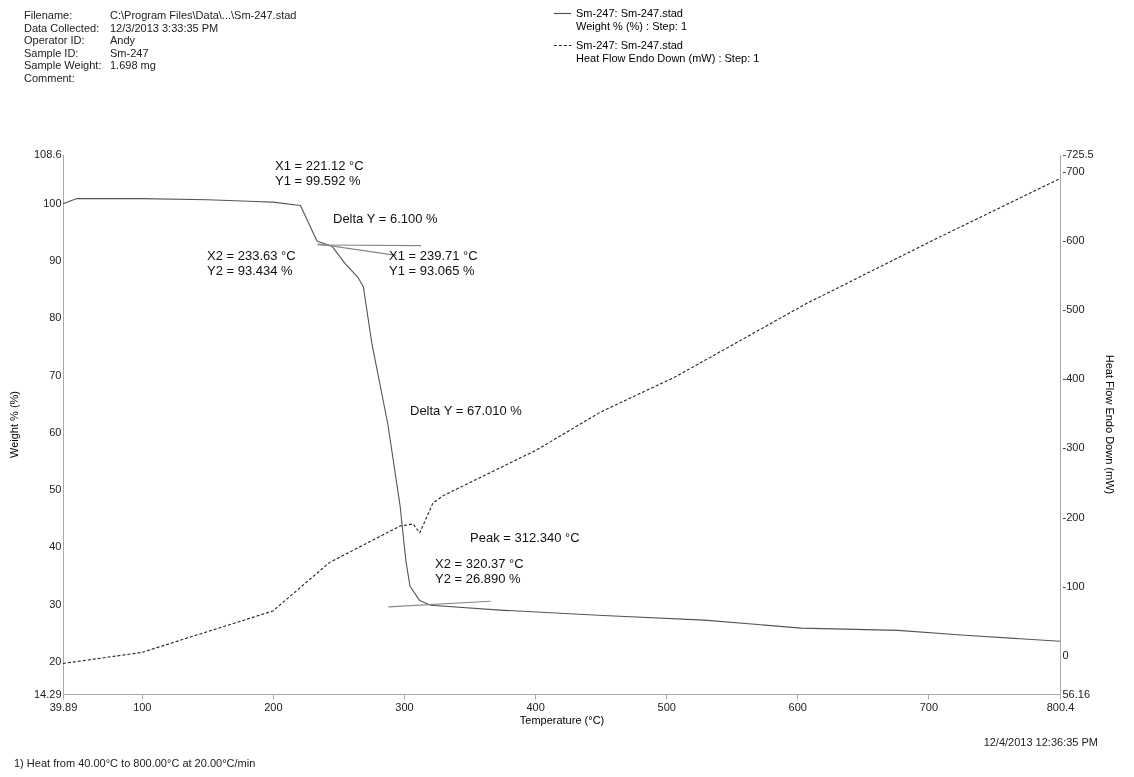 The image size is (1134, 777). Describe the element at coordinates (55, 660) in the screenshot. I see `y-tick-label: 20` at that location.